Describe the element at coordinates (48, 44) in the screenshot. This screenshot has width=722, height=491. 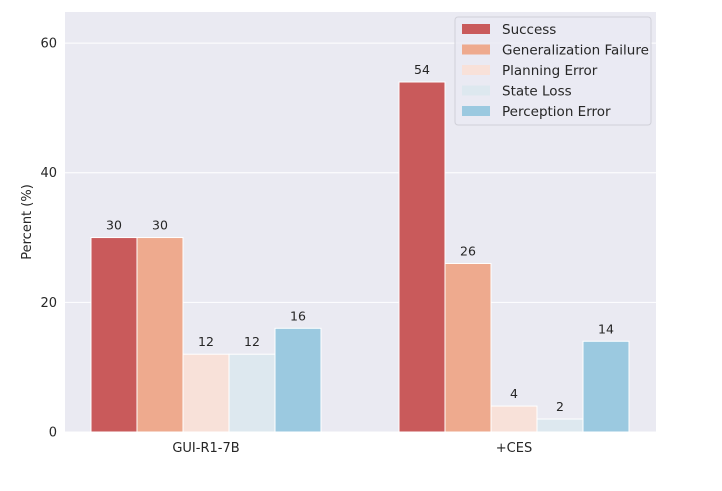
I see `y-tick-label: 60` at that location.